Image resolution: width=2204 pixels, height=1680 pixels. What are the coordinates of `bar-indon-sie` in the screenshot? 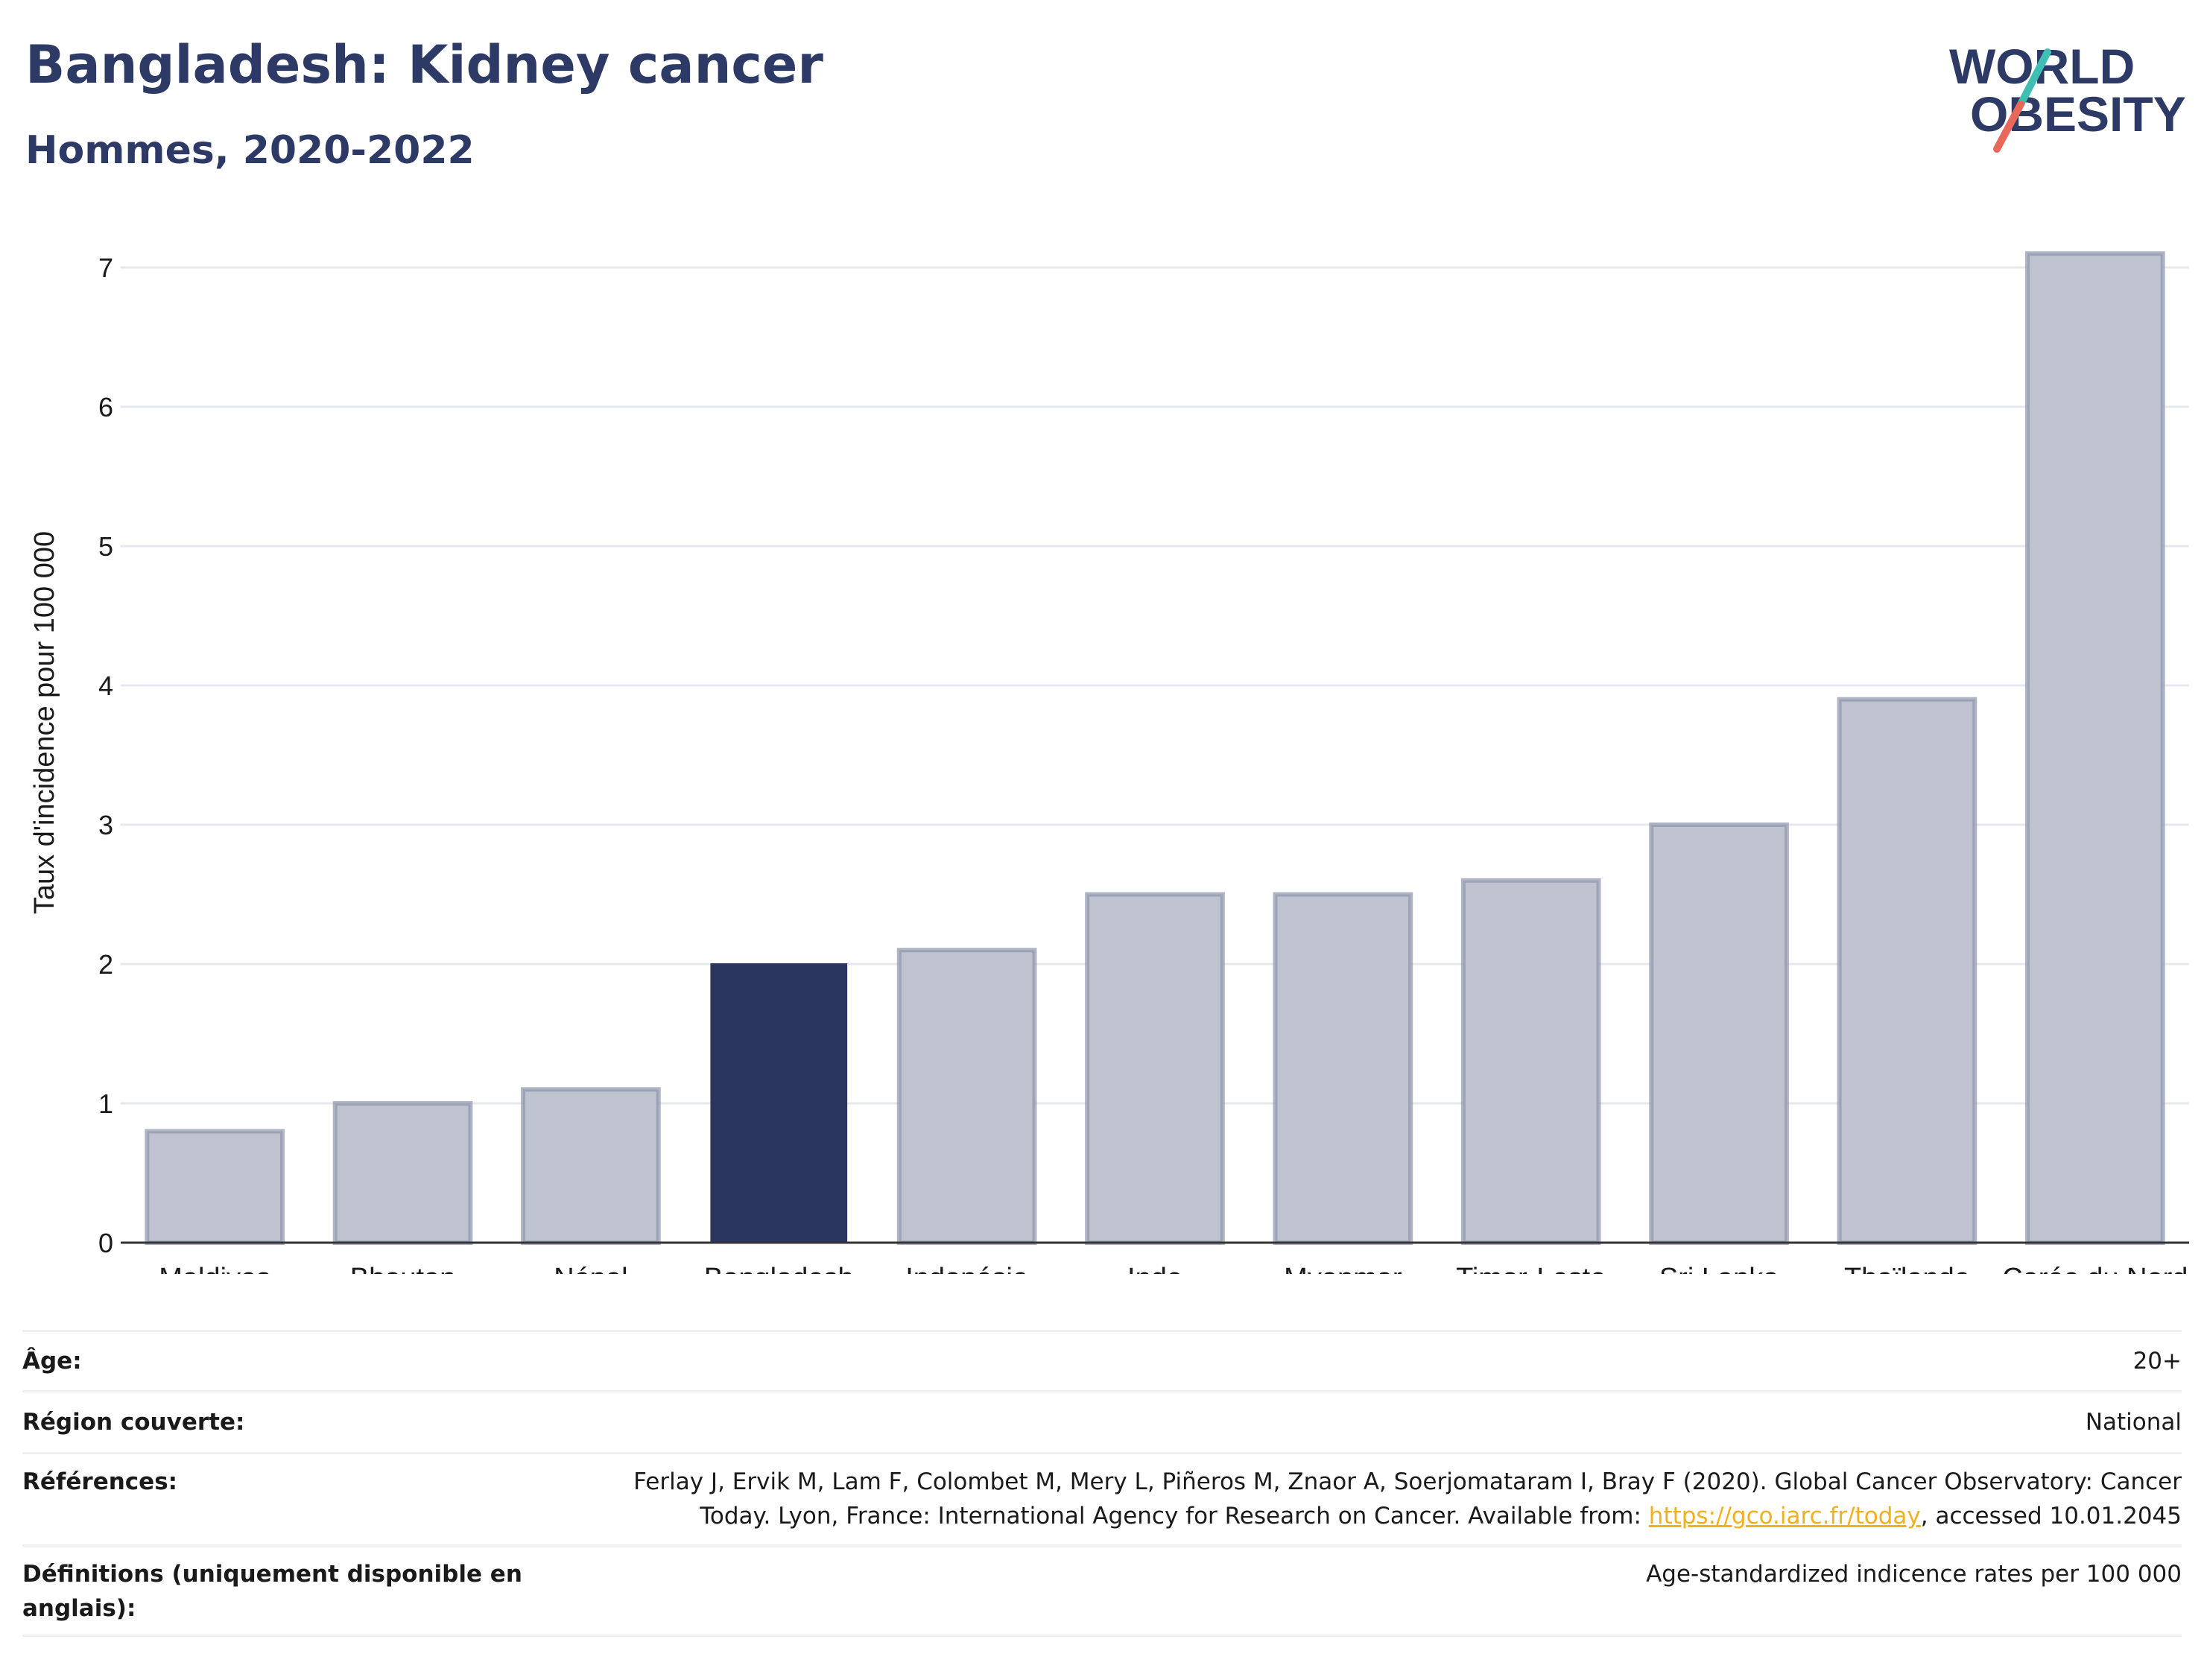 It's located at (966, 1096).